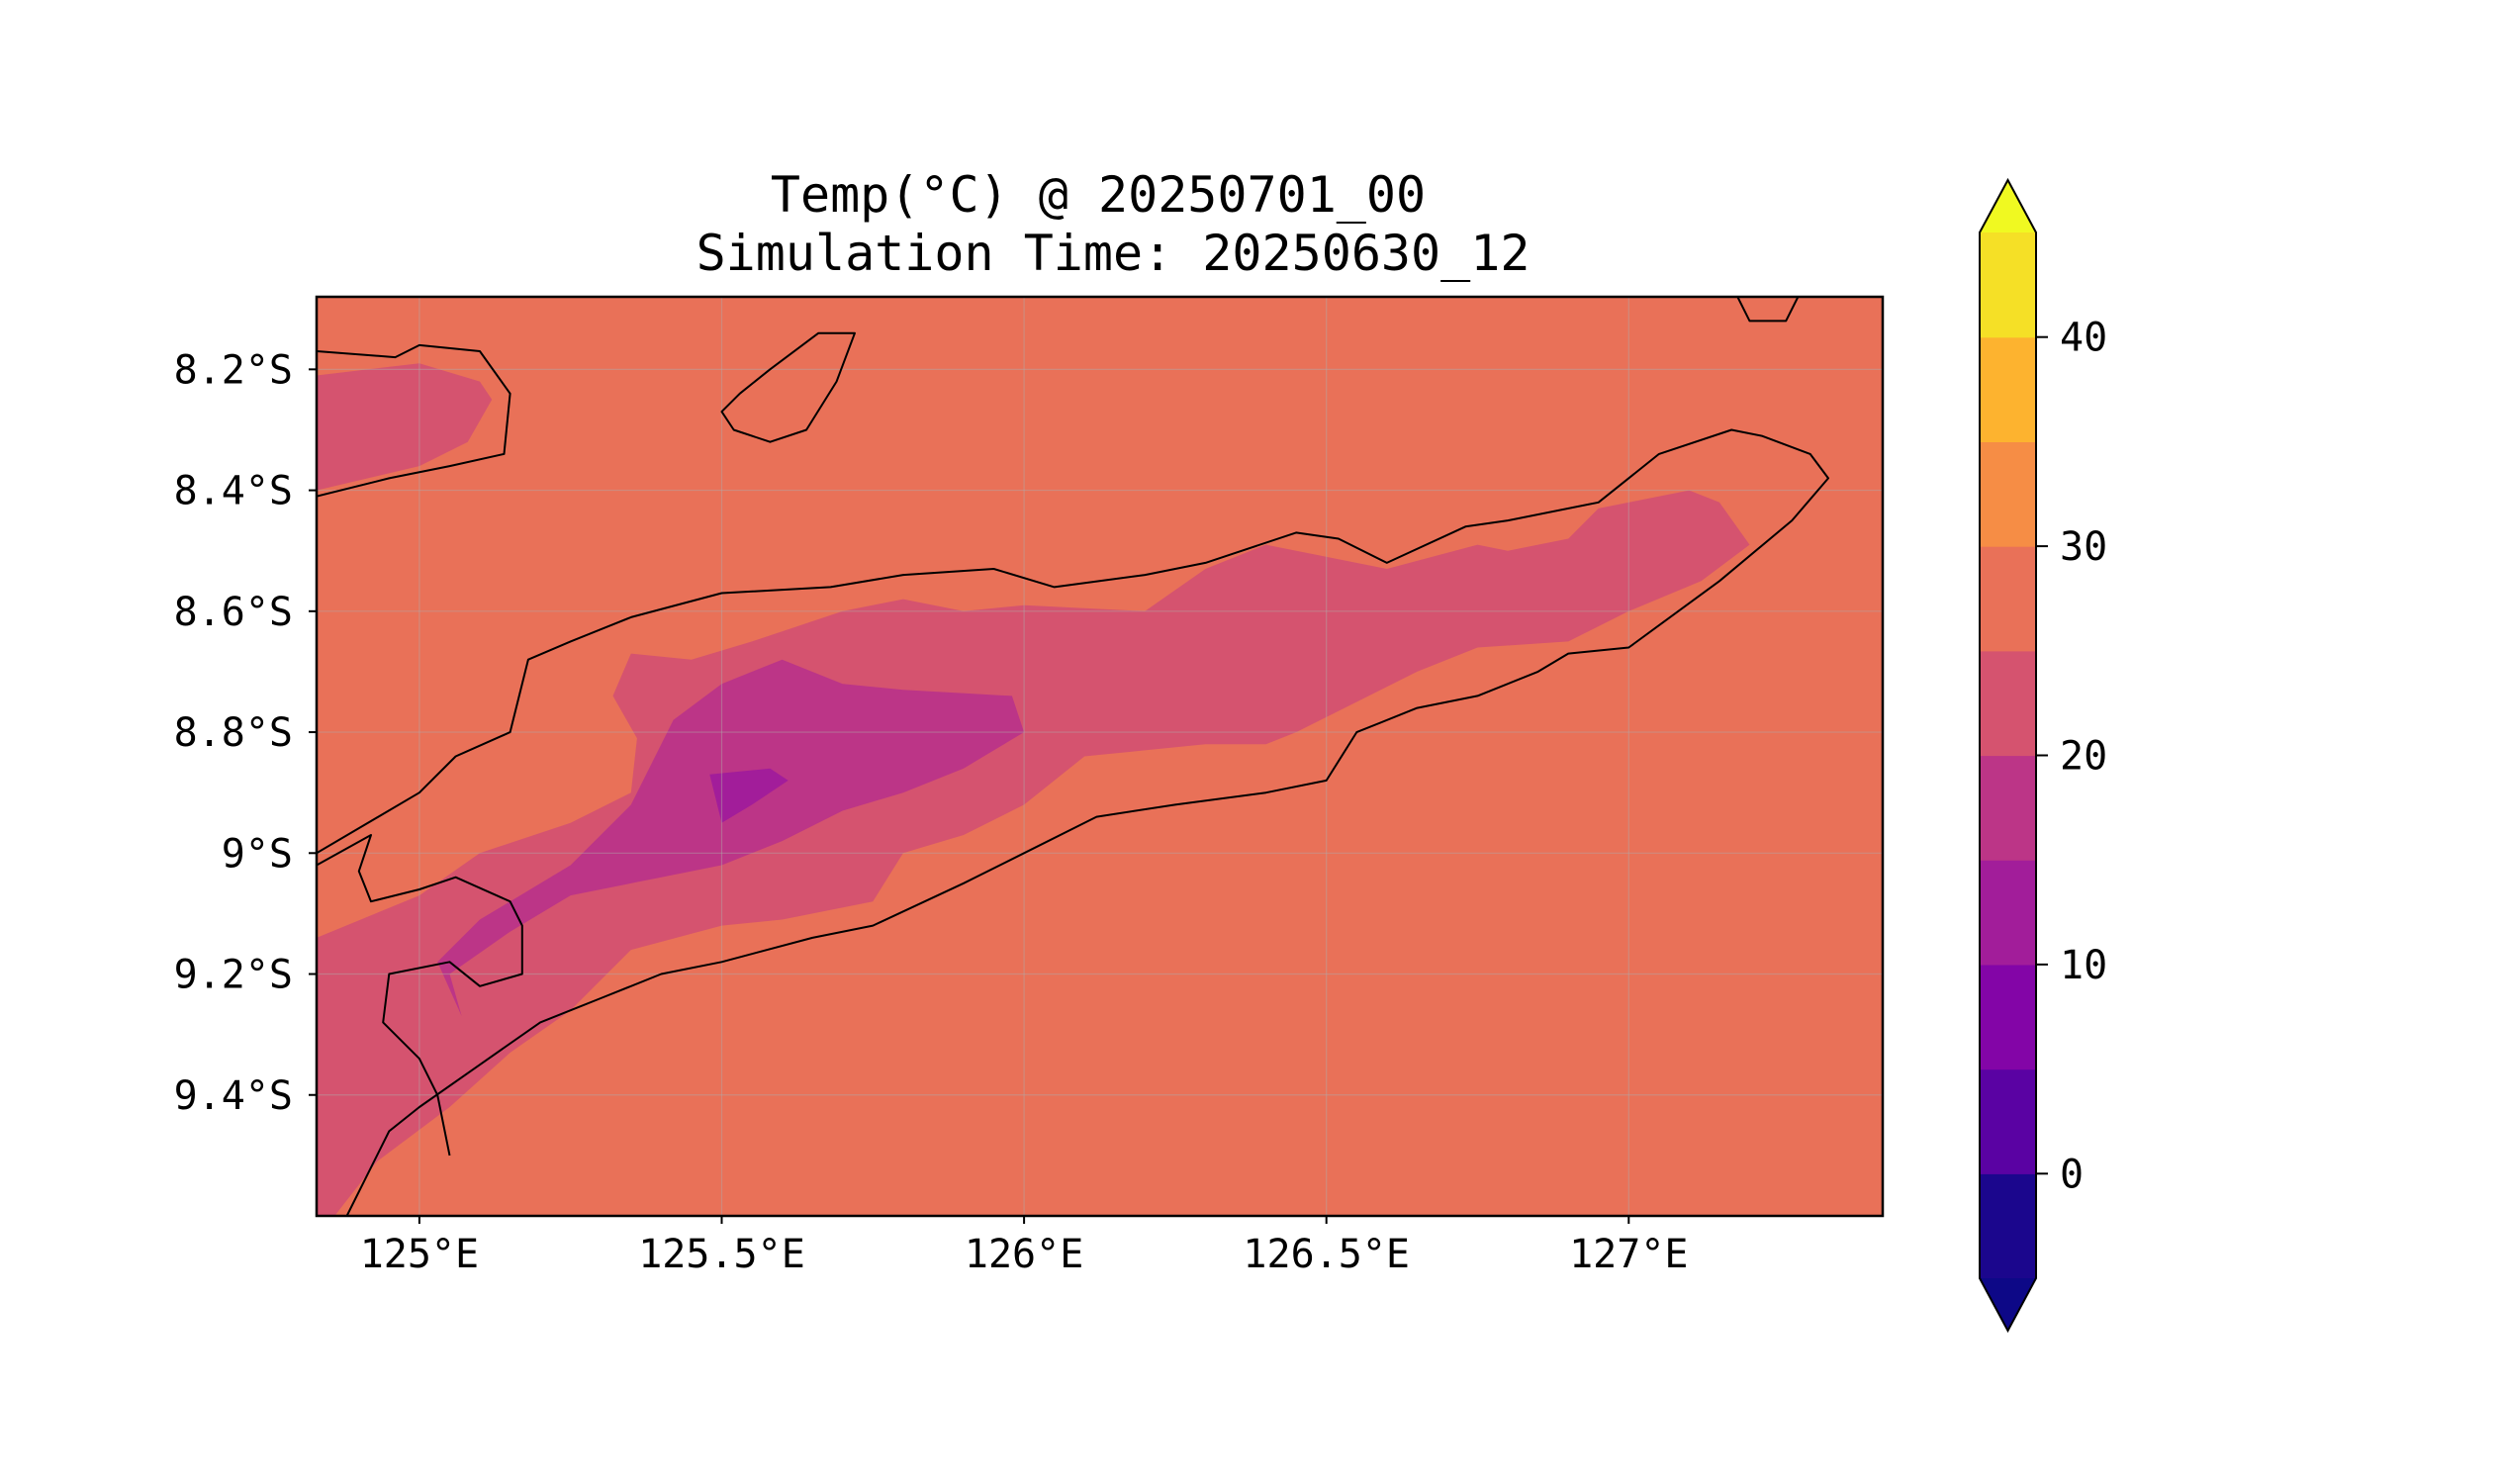  I want to click on y-tick-label-2: 8.6°S, so click(233, 612).